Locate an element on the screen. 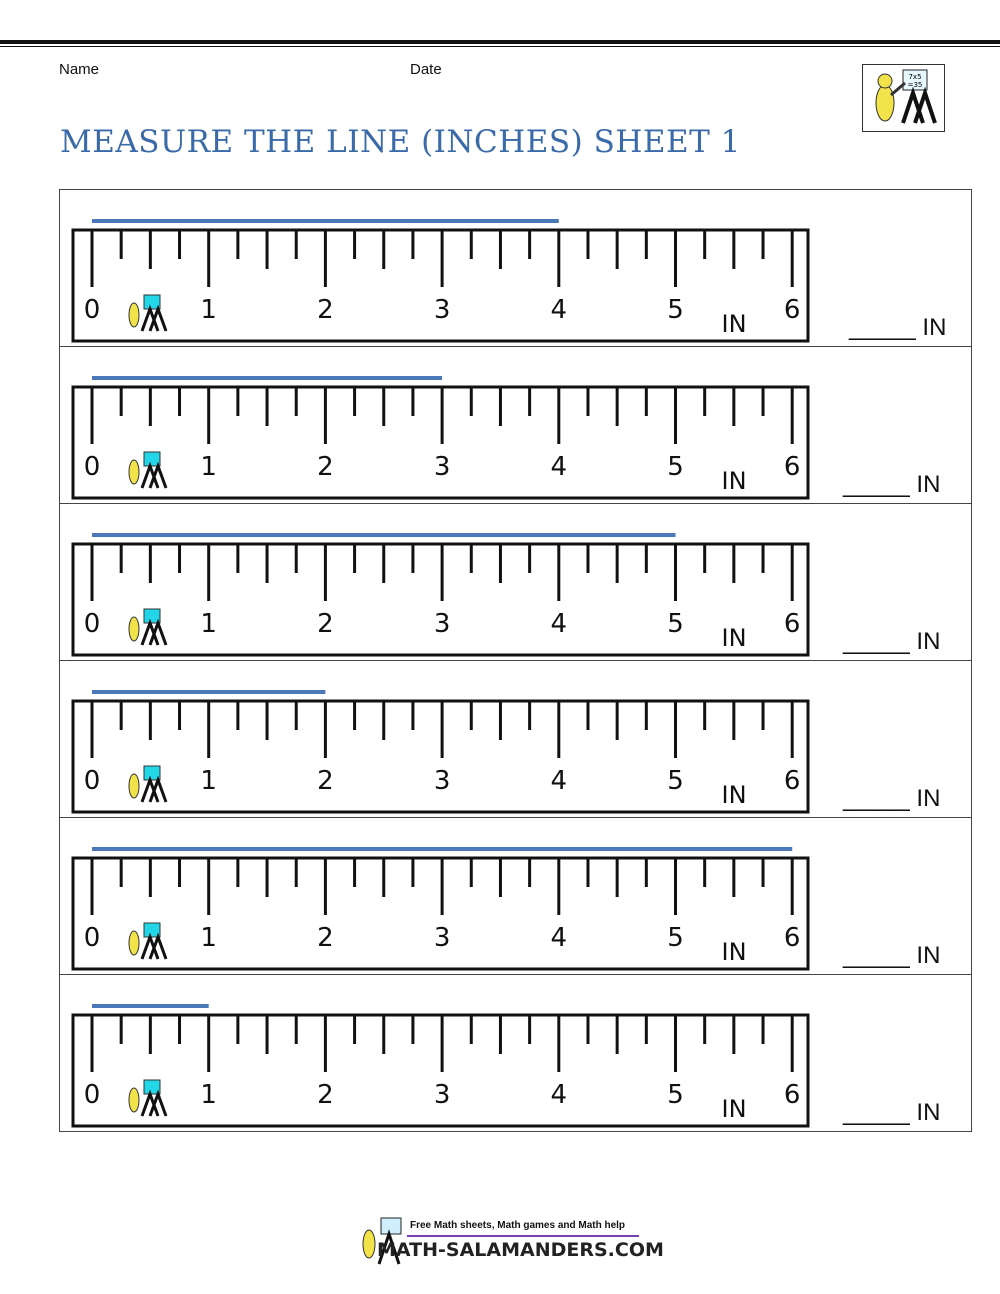 Image resolution: width=1000 pixels, height=1294 pixels. salamander-logo: 7x5 =35 is located at coordinates (903, 98).